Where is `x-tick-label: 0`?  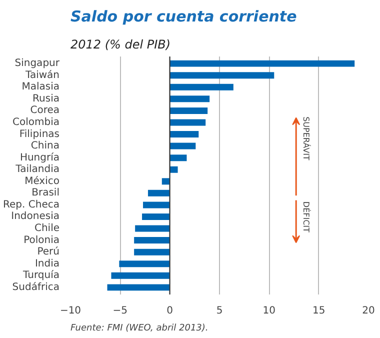 x-tick-label: 0 is located at coordinates (170, 311).